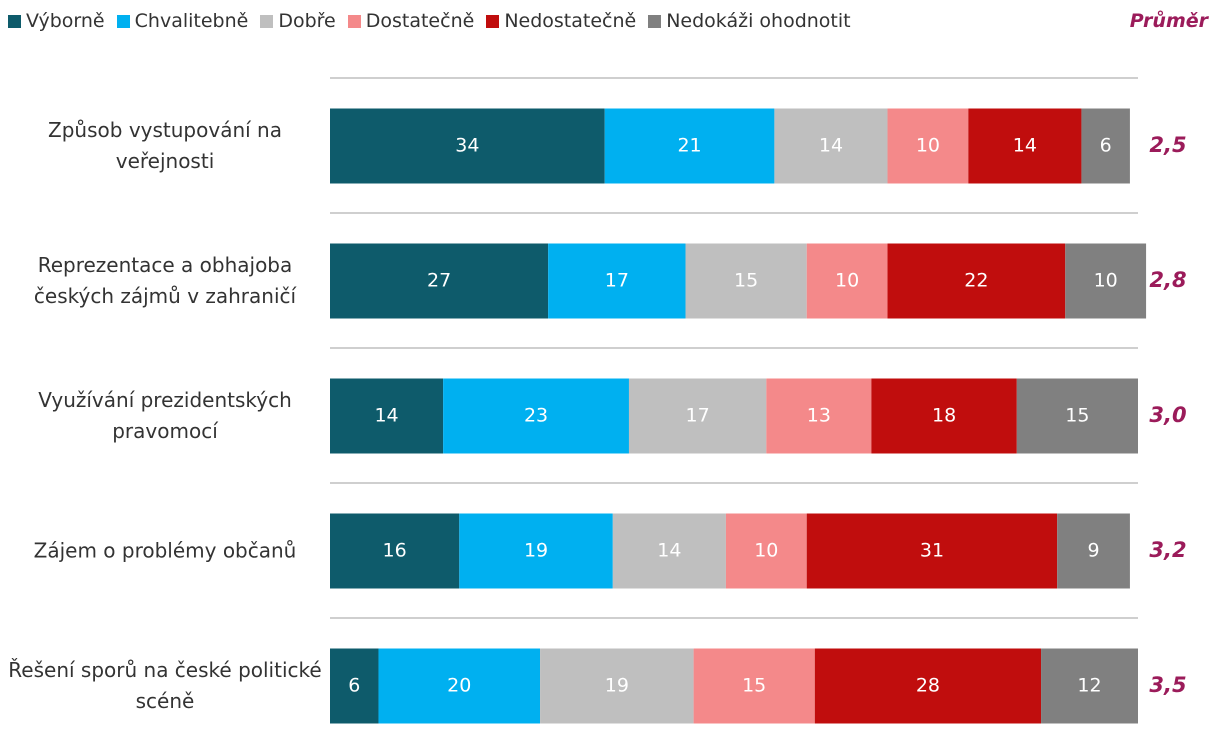 The width and height of the screenshot is (1217, 746). I want to click on legend-item: Chvalitebně, so click(182, 21).